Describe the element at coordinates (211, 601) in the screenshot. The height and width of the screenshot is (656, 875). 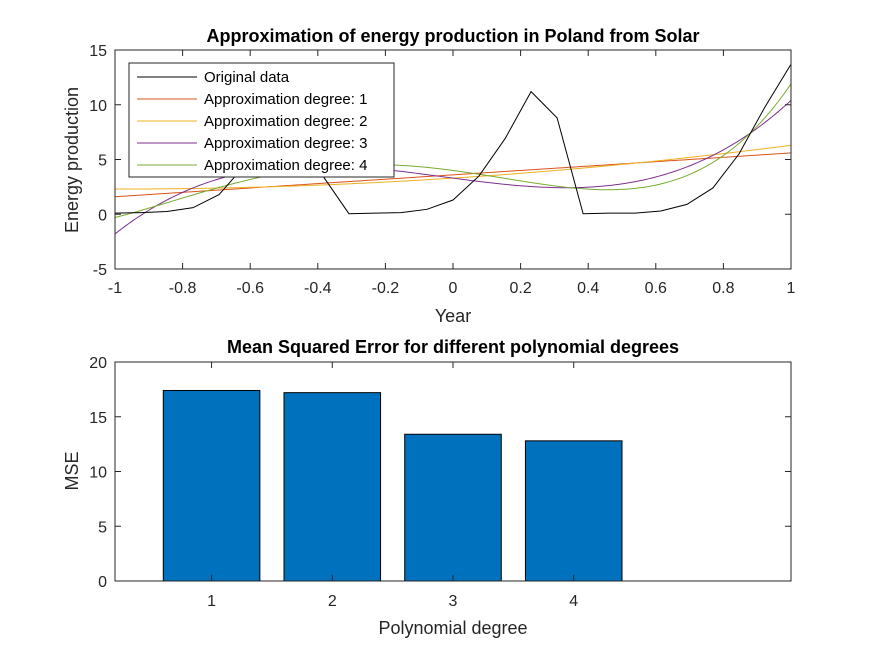
I see `bar-x-tick-label: 1` at that location.